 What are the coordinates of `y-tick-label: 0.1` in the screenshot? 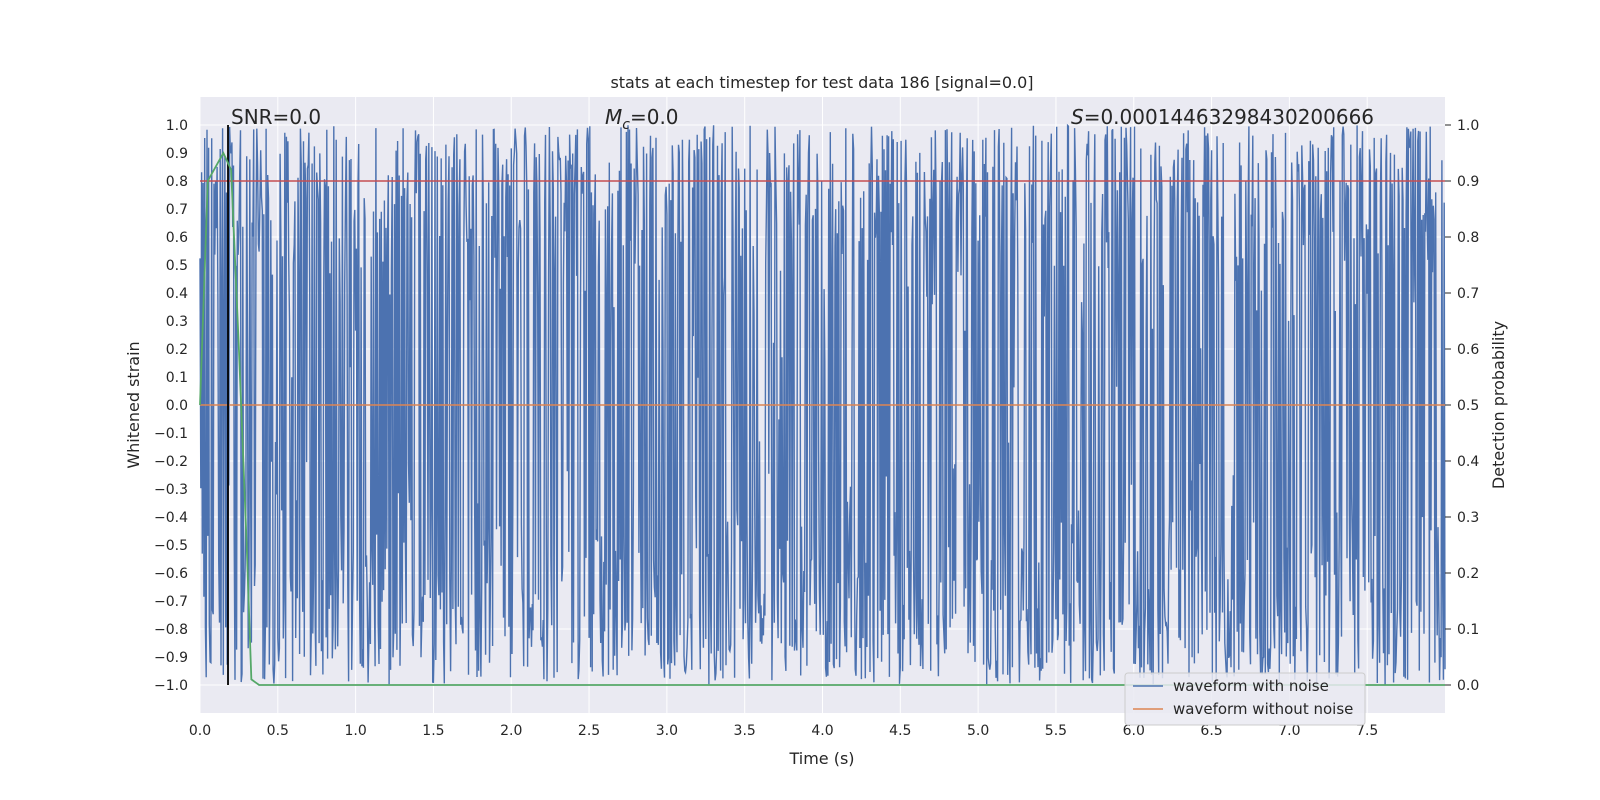 It's located at (177, 378).